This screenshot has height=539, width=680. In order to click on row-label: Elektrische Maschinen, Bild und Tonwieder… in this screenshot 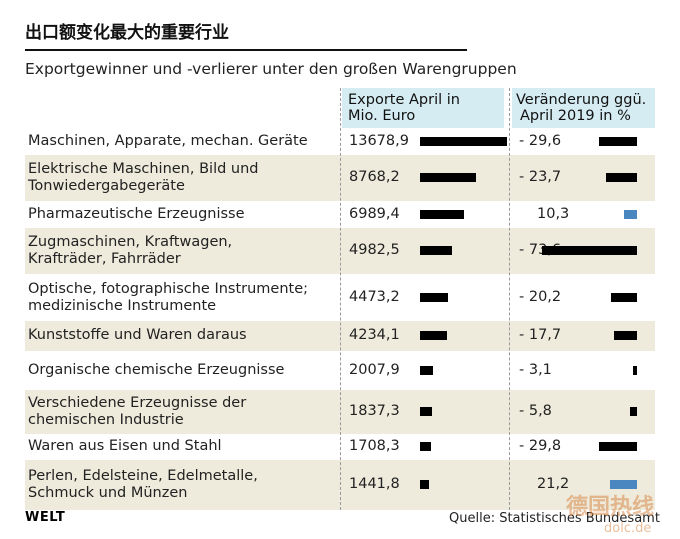, I will do `click(143, 178)`.